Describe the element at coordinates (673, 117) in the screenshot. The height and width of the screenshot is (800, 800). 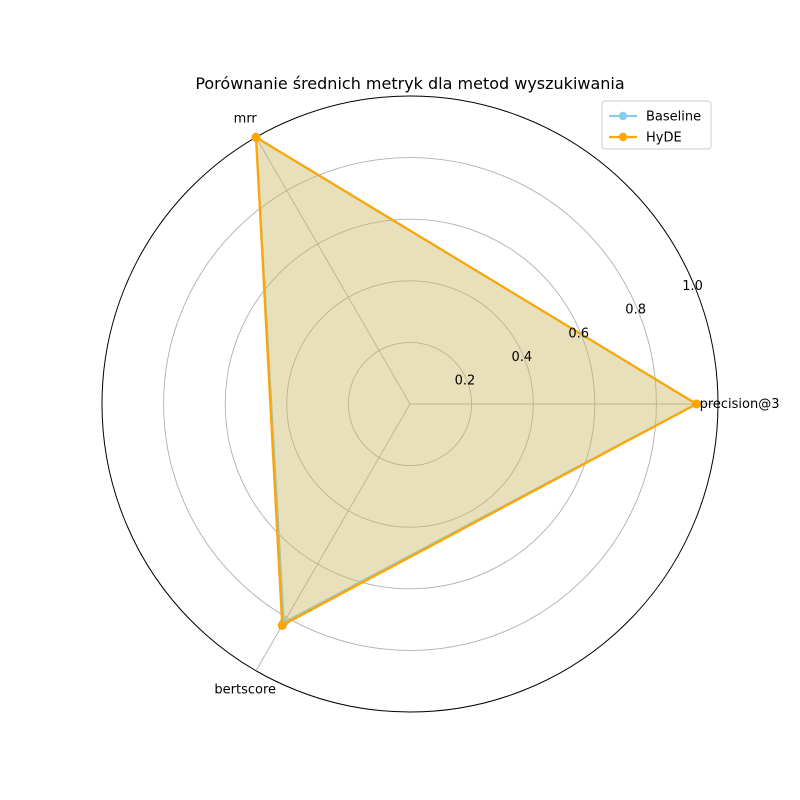
I see `legend-label-0: Baseline` at that location.